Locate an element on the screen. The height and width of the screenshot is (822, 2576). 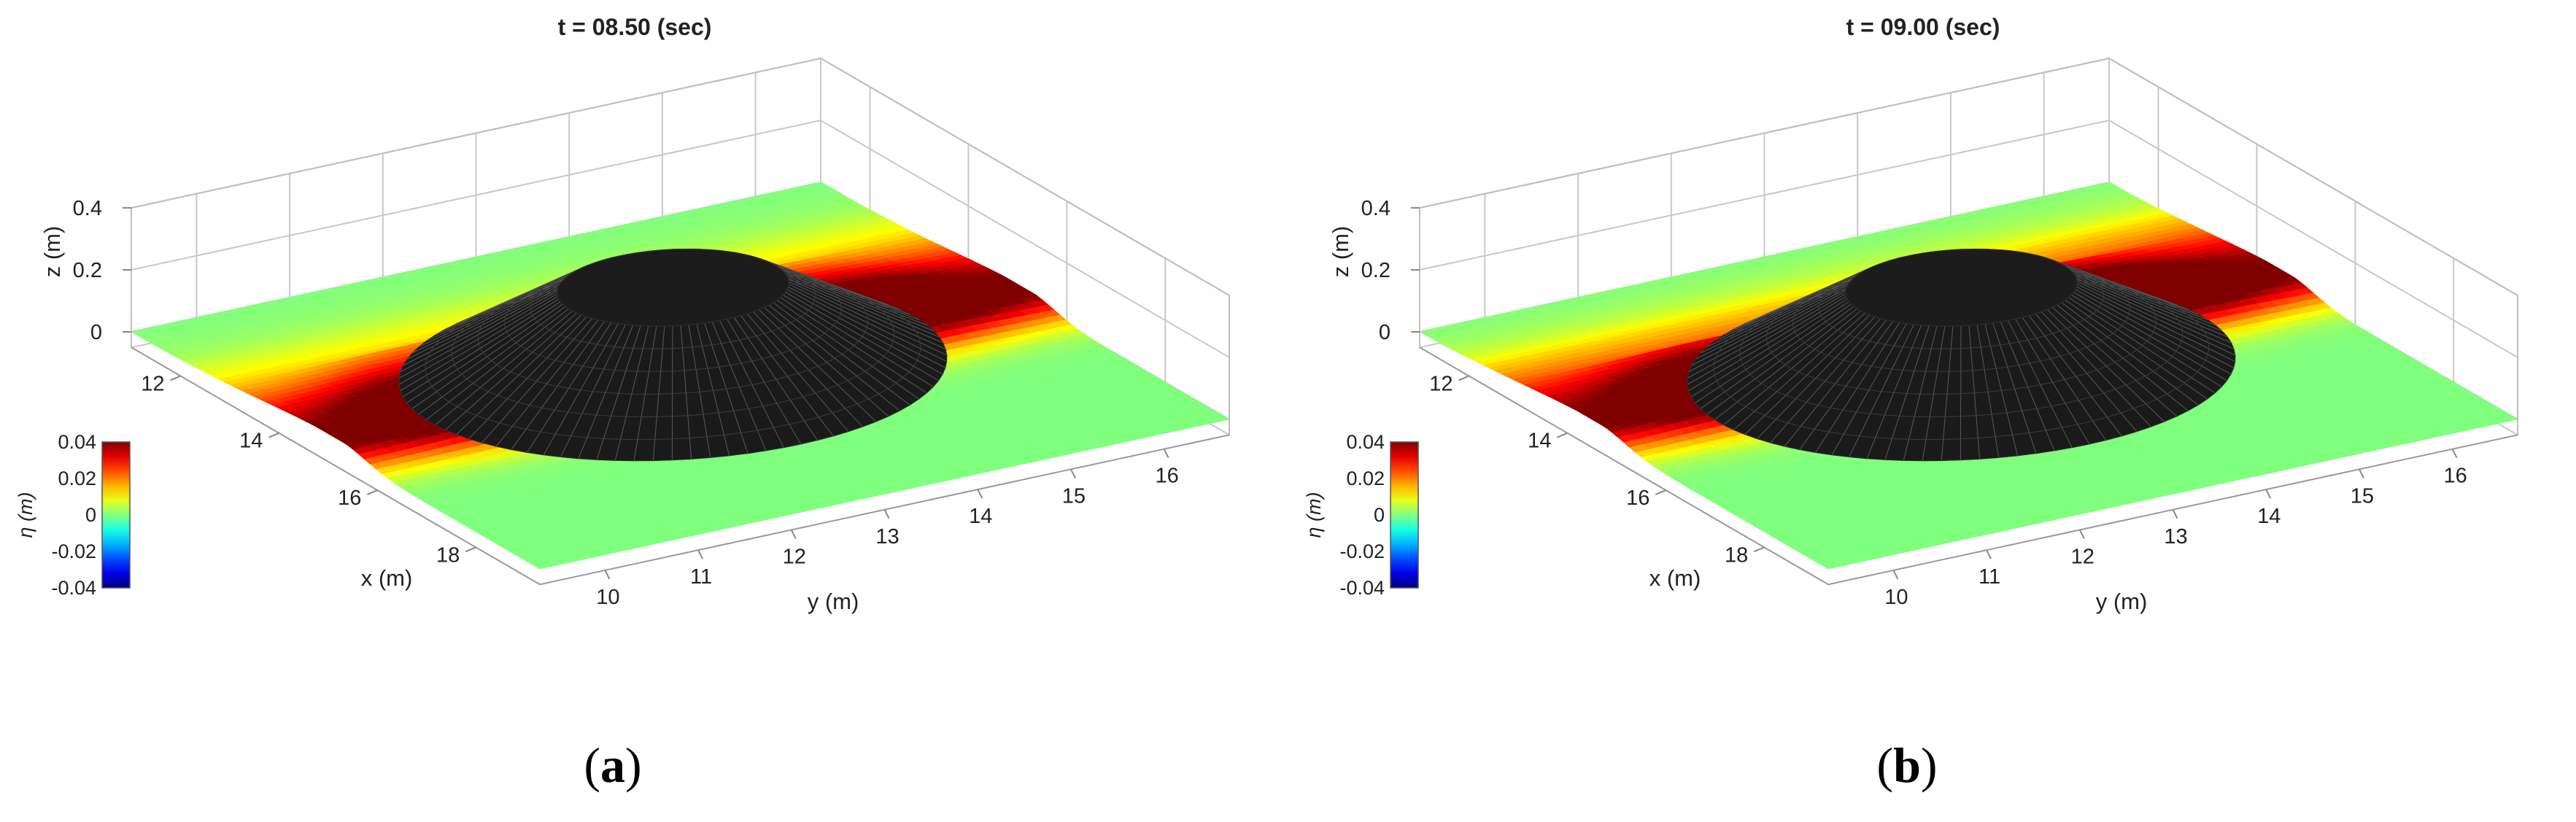
chart-title: t = 08.50 (sec) is located at coordinates (635, 27).